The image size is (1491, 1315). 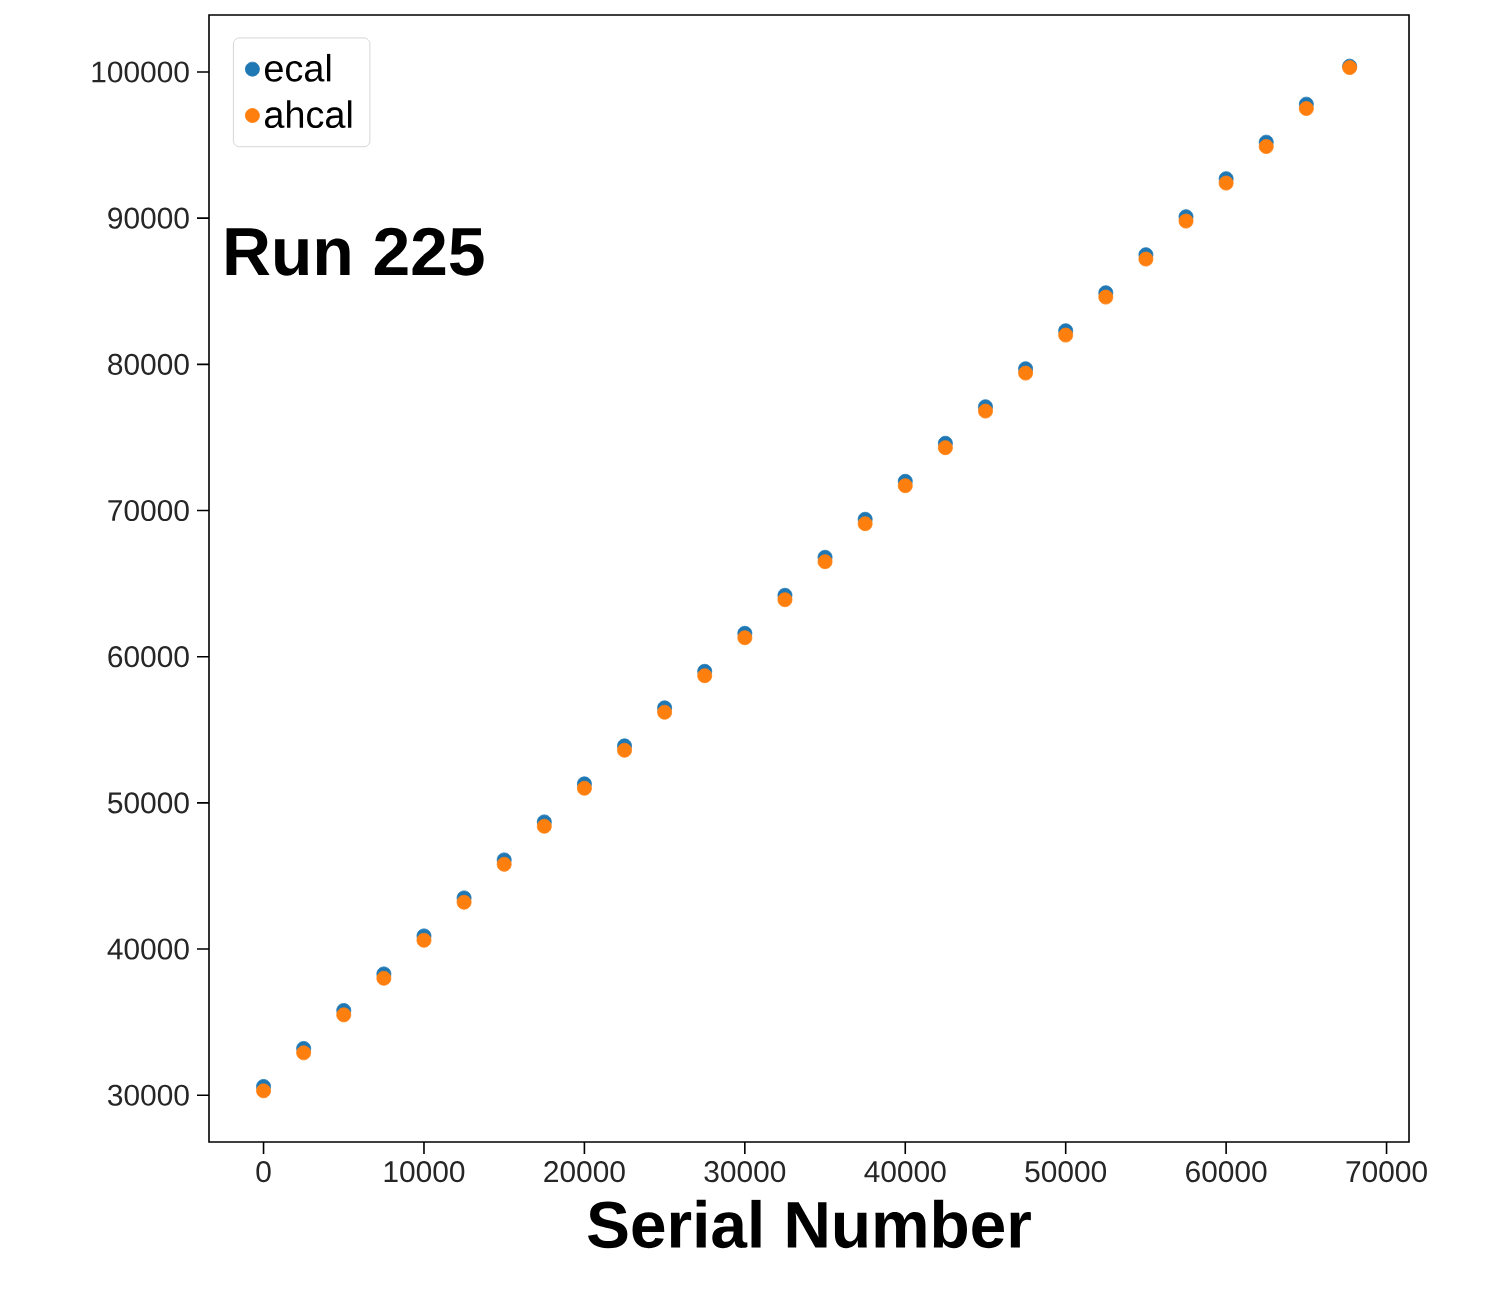 What do you see at coordinates (905, 1172) in the screenshot?
I see `x-tick-label: 40000` at bounding box center [905, 1172].